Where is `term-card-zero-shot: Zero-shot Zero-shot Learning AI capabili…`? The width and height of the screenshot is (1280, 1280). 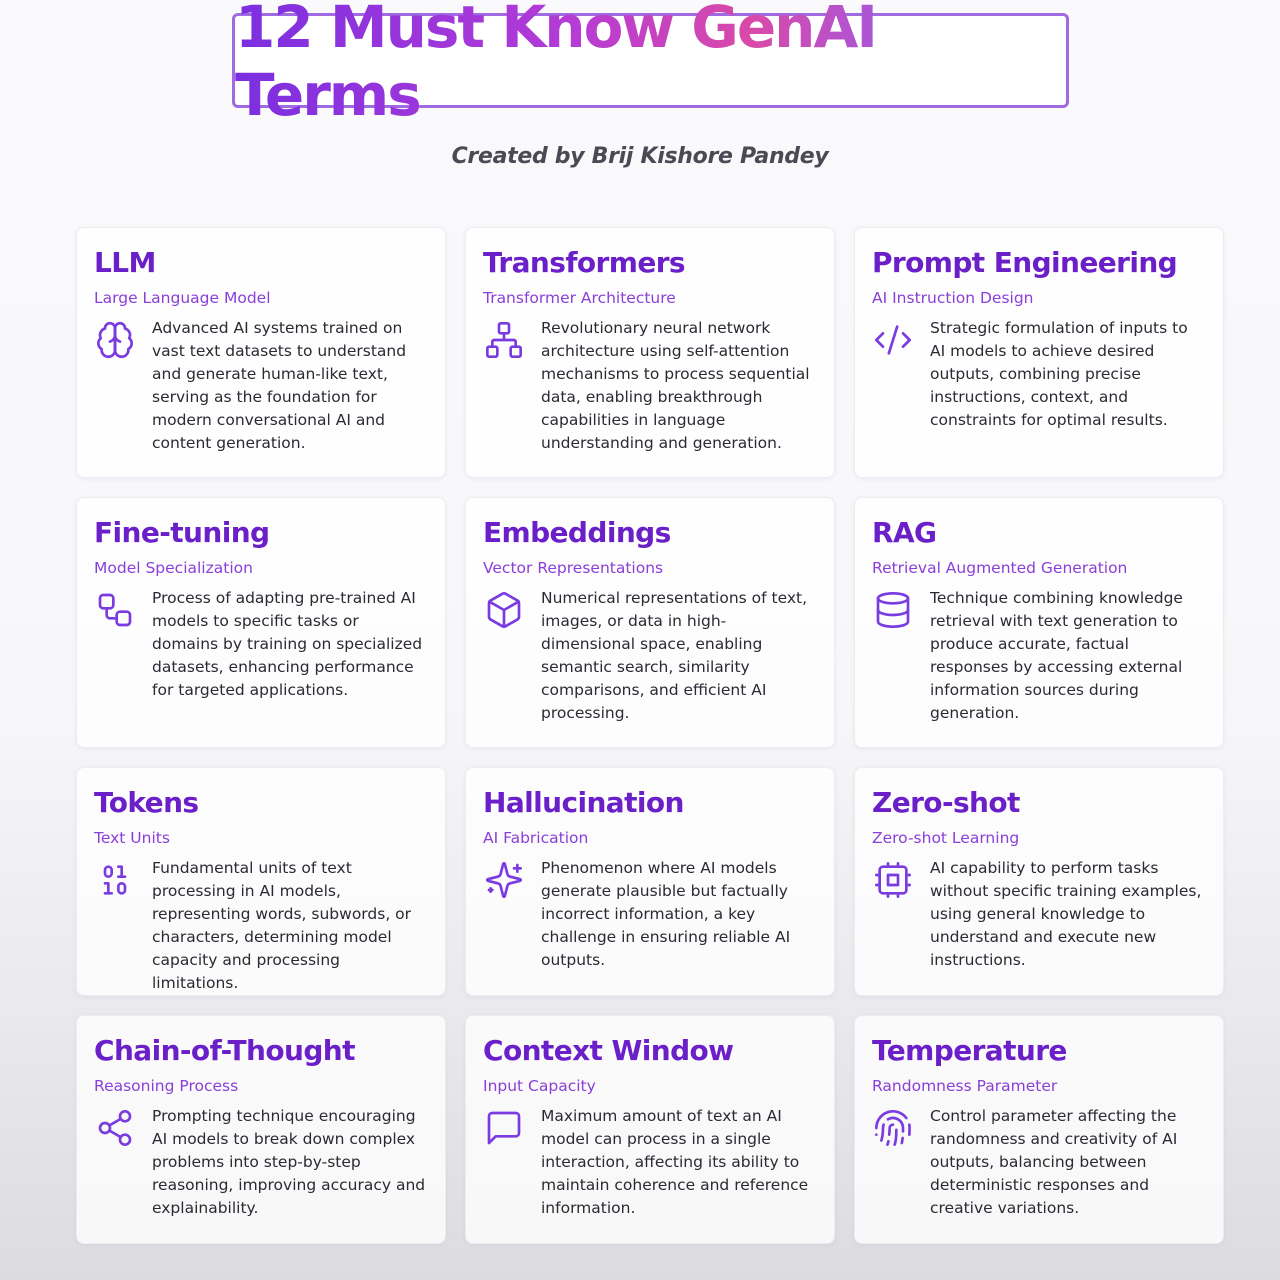 term-card-zero-shot: Zero-shot Zero-shot Learning AI capabili… is located at coordinates (1039, 881).